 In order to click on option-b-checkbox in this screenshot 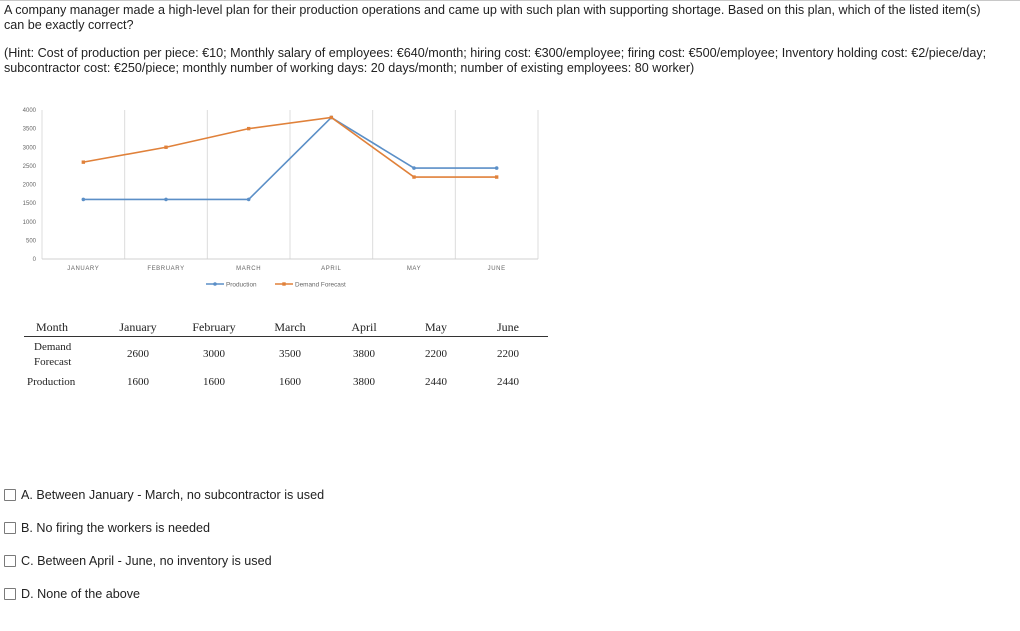, I will do `click(10, 528)`.